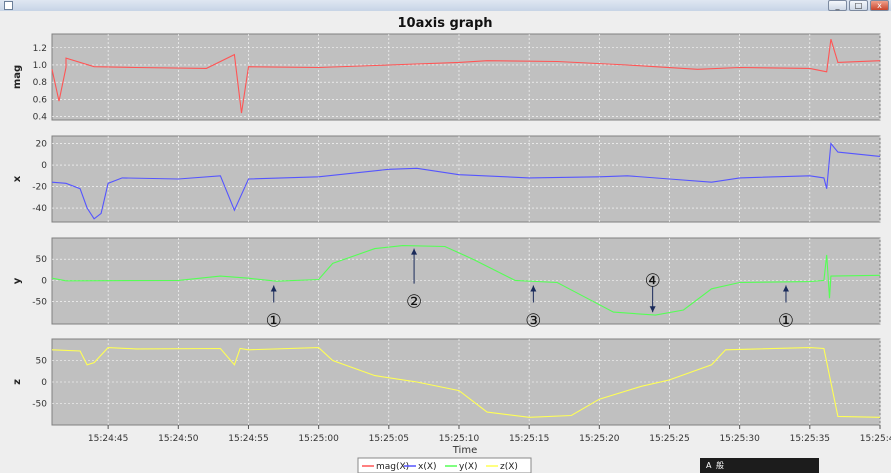  Describe the element at coordinates (533, 320) in the screenshot. I see `annotation-label: ③` at that location.